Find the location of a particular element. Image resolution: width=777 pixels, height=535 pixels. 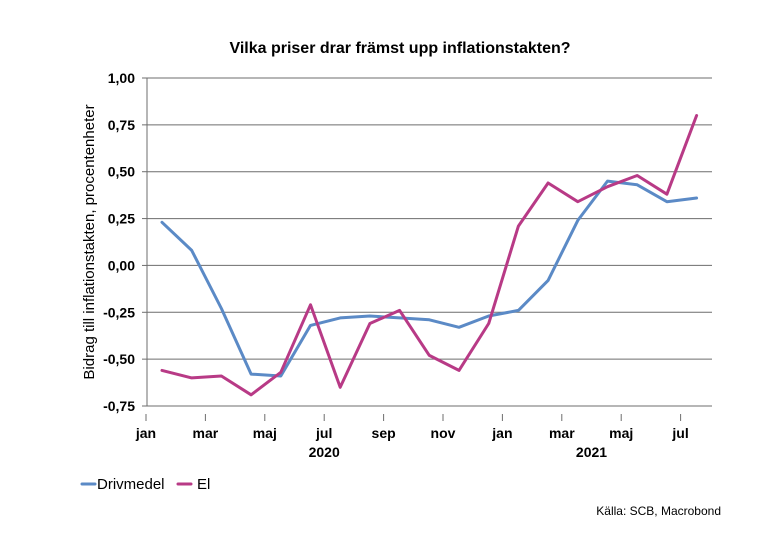

legend-label: Drivmedel is located at coordinates (131, 484).